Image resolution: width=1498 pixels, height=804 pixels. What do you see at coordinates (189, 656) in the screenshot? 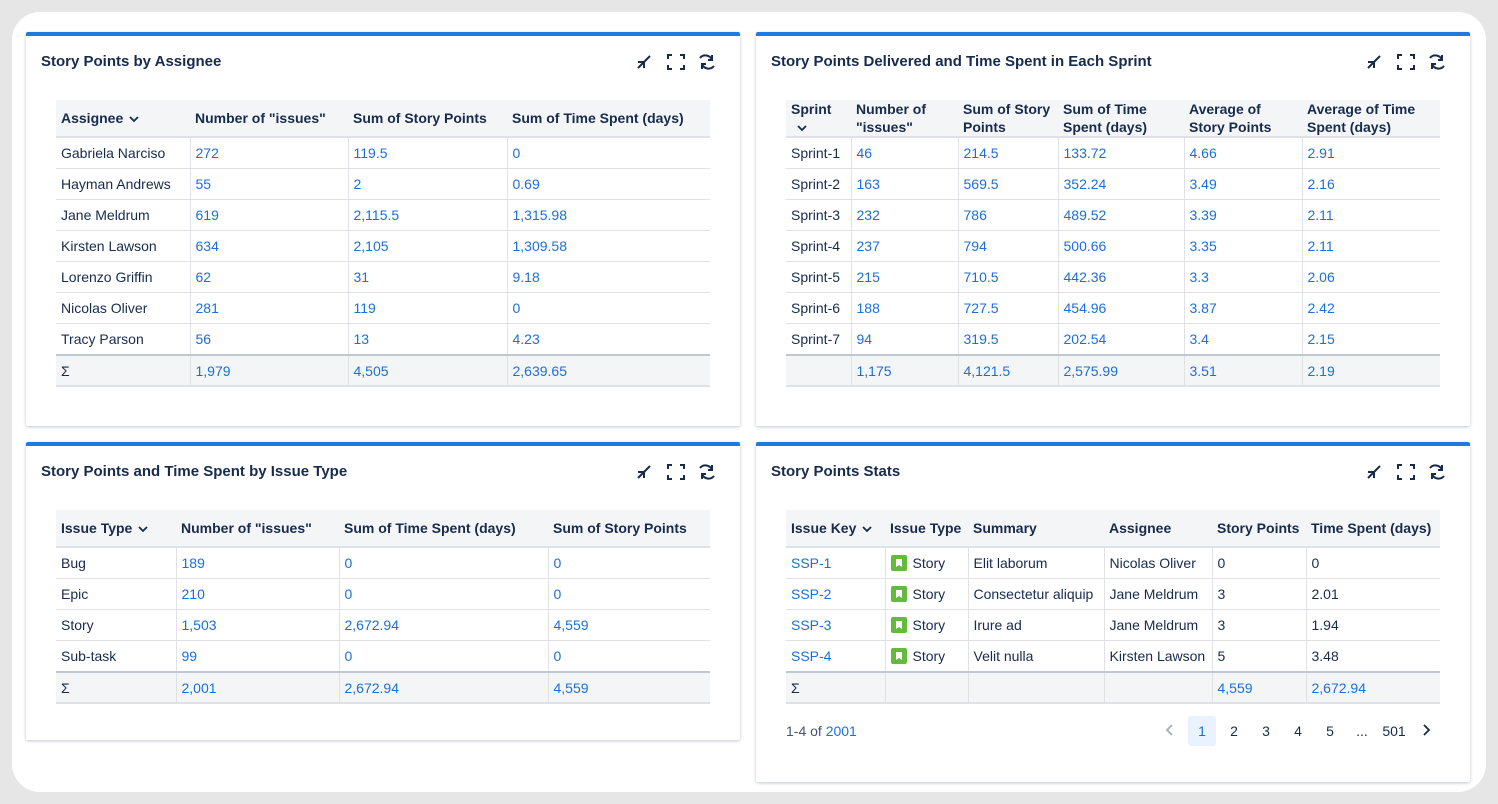
I see `cell-link: 99` at bounding box center [189, 656].